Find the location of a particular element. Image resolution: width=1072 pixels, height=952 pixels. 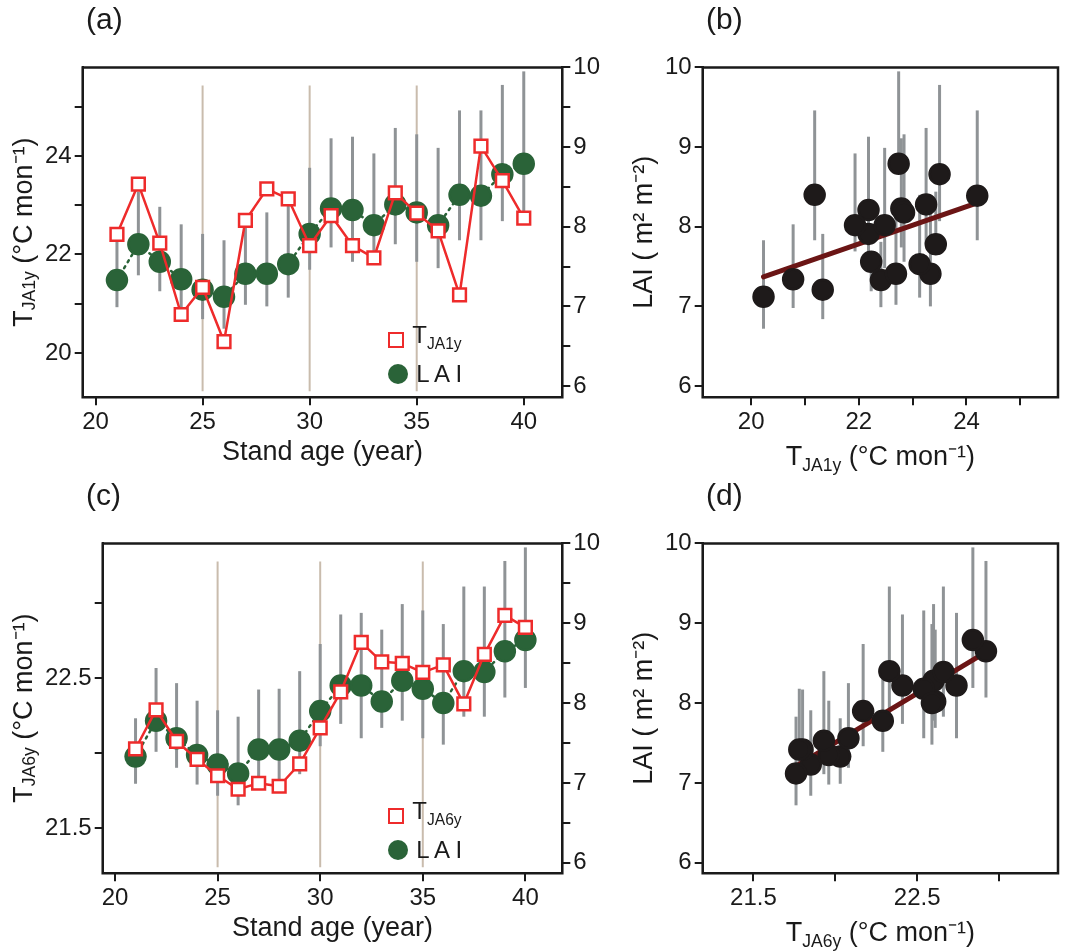

x-axis-title: T$_{JA1y}$ (°C mon⁻¹) is located at coordinates (880, 458).